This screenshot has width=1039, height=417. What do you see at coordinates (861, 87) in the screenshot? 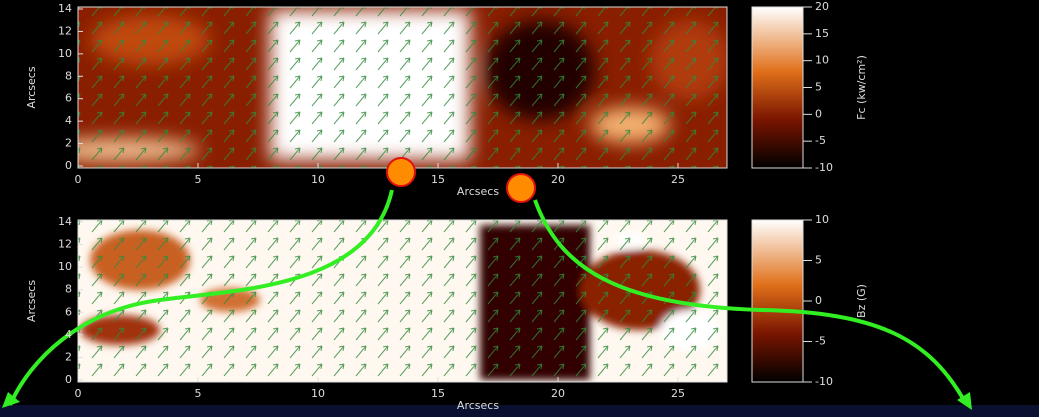
I see `colorbar-label: Fc (kw/cm²)` at bounding box center [861, 87].